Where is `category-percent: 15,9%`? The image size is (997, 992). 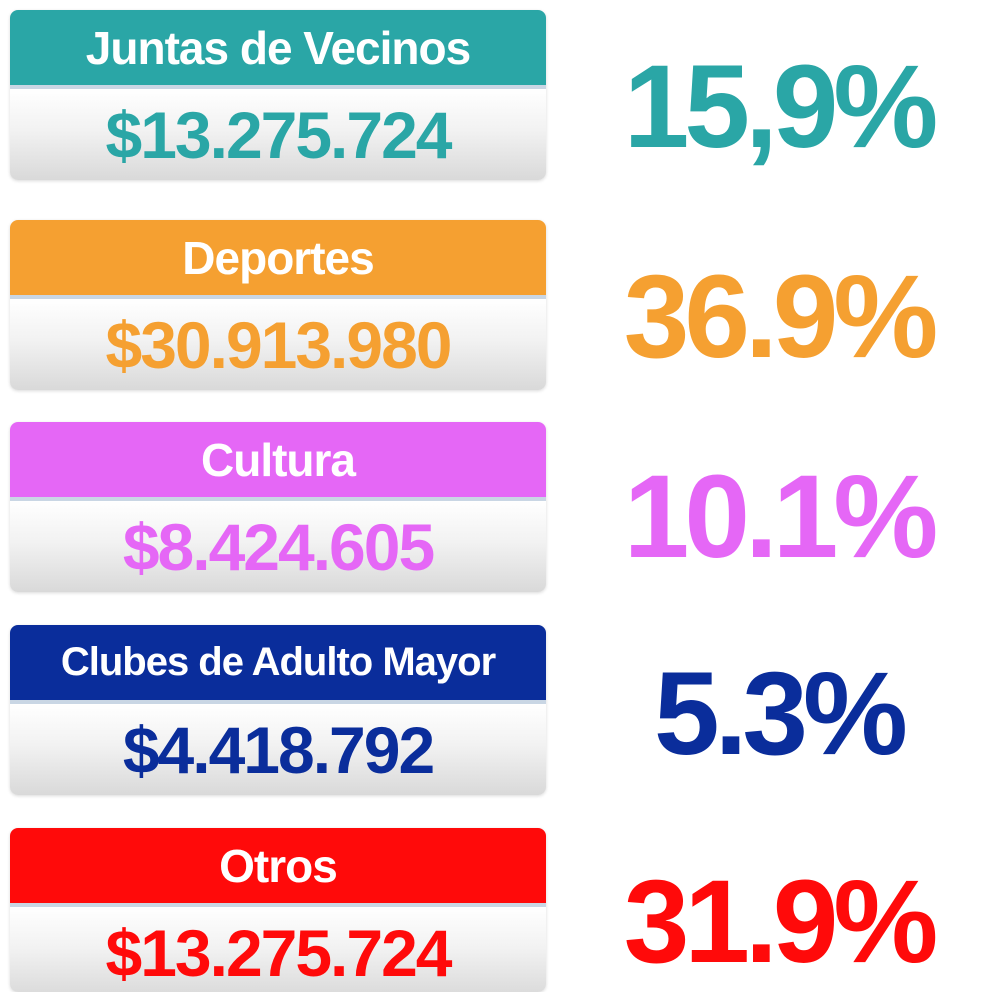
category-percent: 15,9% is located at coordinates (781, 107).